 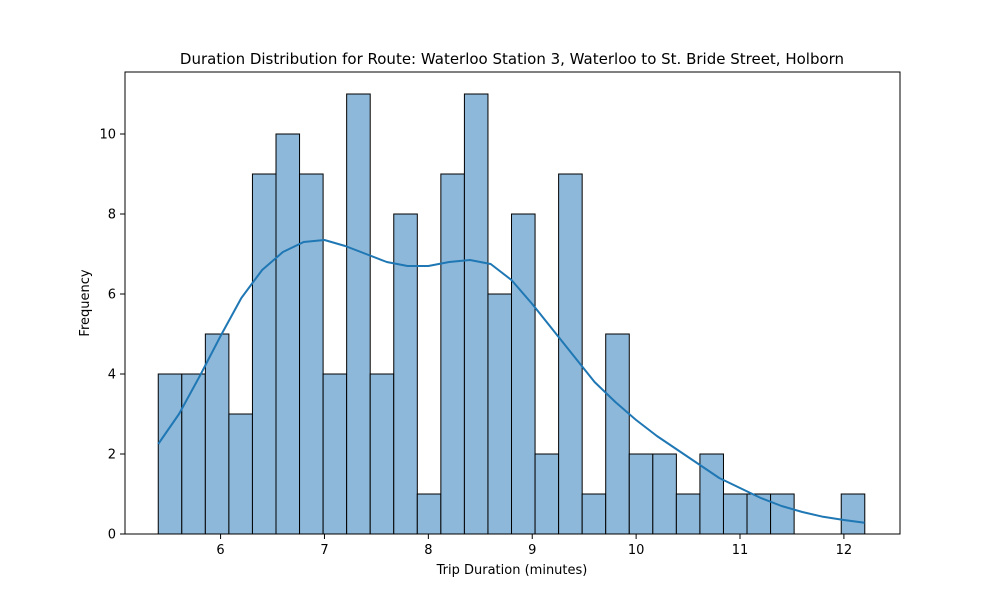 I want to click on x-tick-label: 8, so click(x=428, y=550).